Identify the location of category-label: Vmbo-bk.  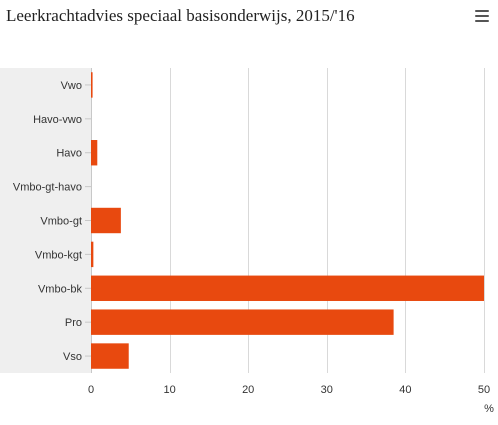
(60, 289).